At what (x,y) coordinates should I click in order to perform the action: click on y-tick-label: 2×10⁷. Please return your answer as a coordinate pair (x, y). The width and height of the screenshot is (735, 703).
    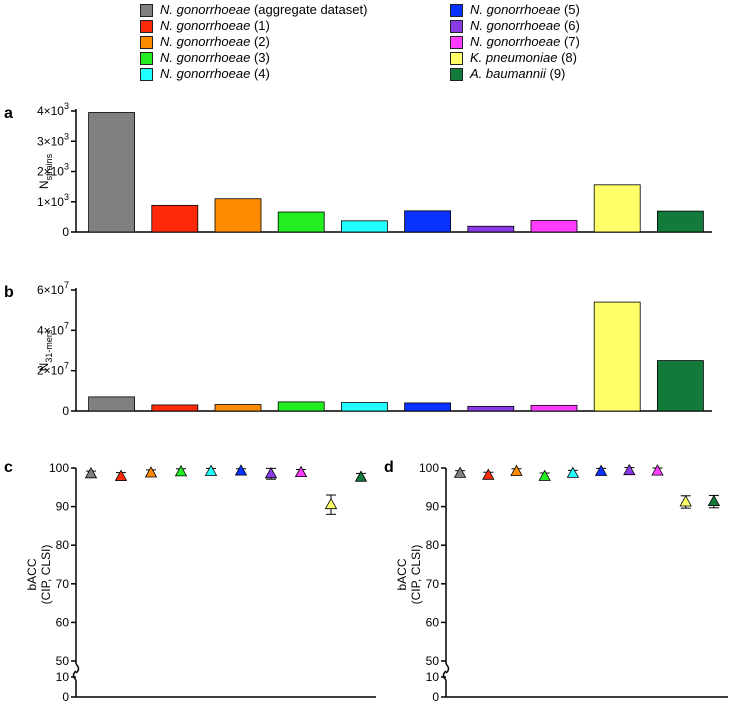
    Looking at the image, I should click on (53, 369).